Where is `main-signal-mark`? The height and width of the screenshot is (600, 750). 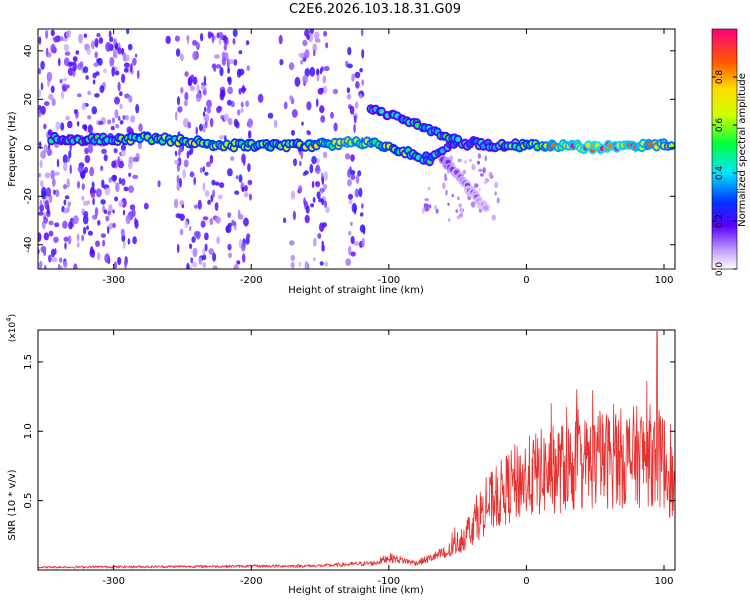
main-signal-mark is located at coordinates (588, 145).